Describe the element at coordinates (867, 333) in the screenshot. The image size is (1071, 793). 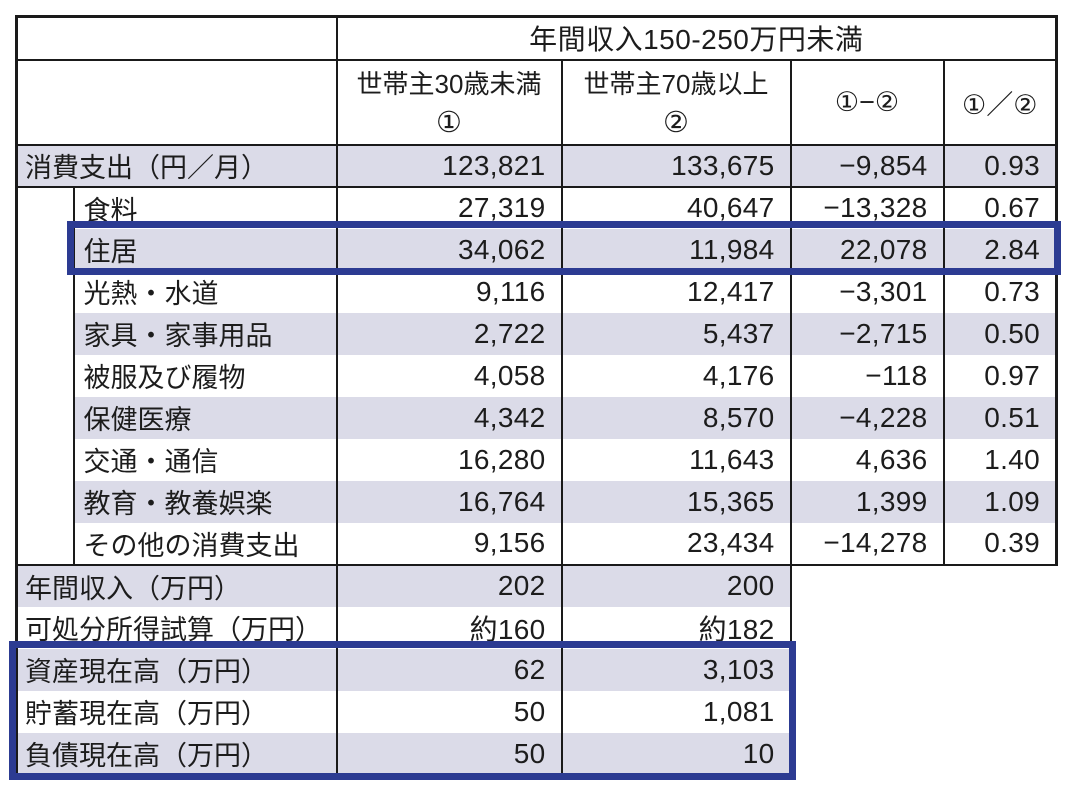
I see `value-difference-cell: −2,715` at that location.